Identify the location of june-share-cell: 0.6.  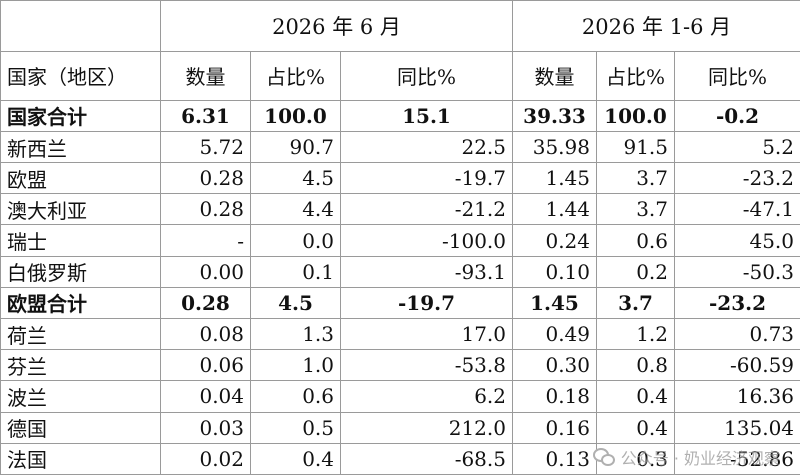
(295, 396).